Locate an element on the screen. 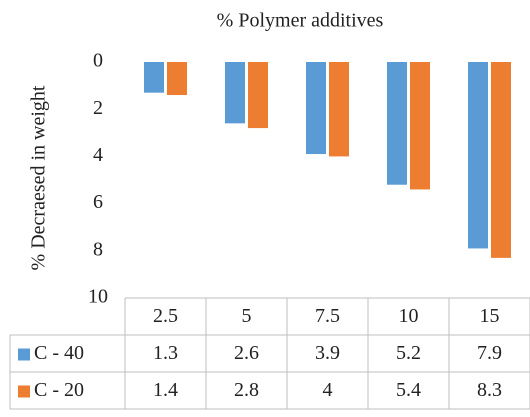 This screenshot has height=417, width=530. legend-label: C - 40 is located at coordinates (59, 353).